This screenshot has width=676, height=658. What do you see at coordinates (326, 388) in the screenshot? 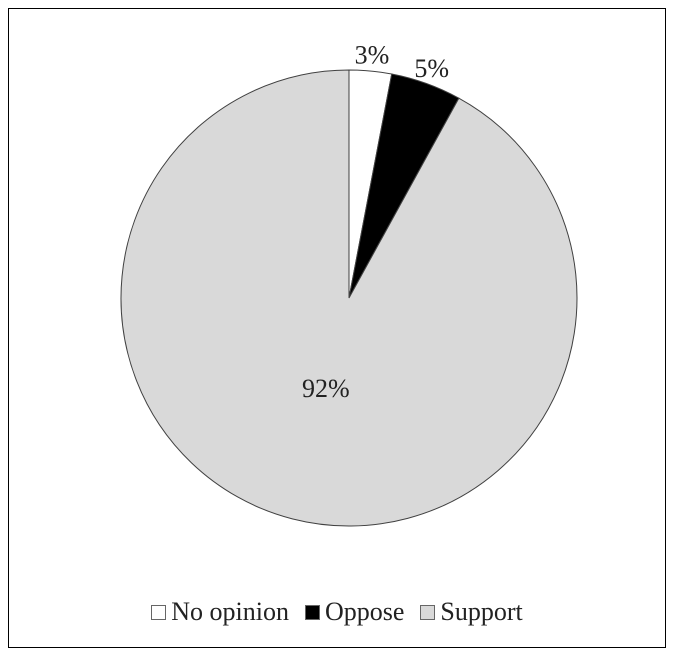
I see `data-label-support: 92%` at bounding box center [326, 388].